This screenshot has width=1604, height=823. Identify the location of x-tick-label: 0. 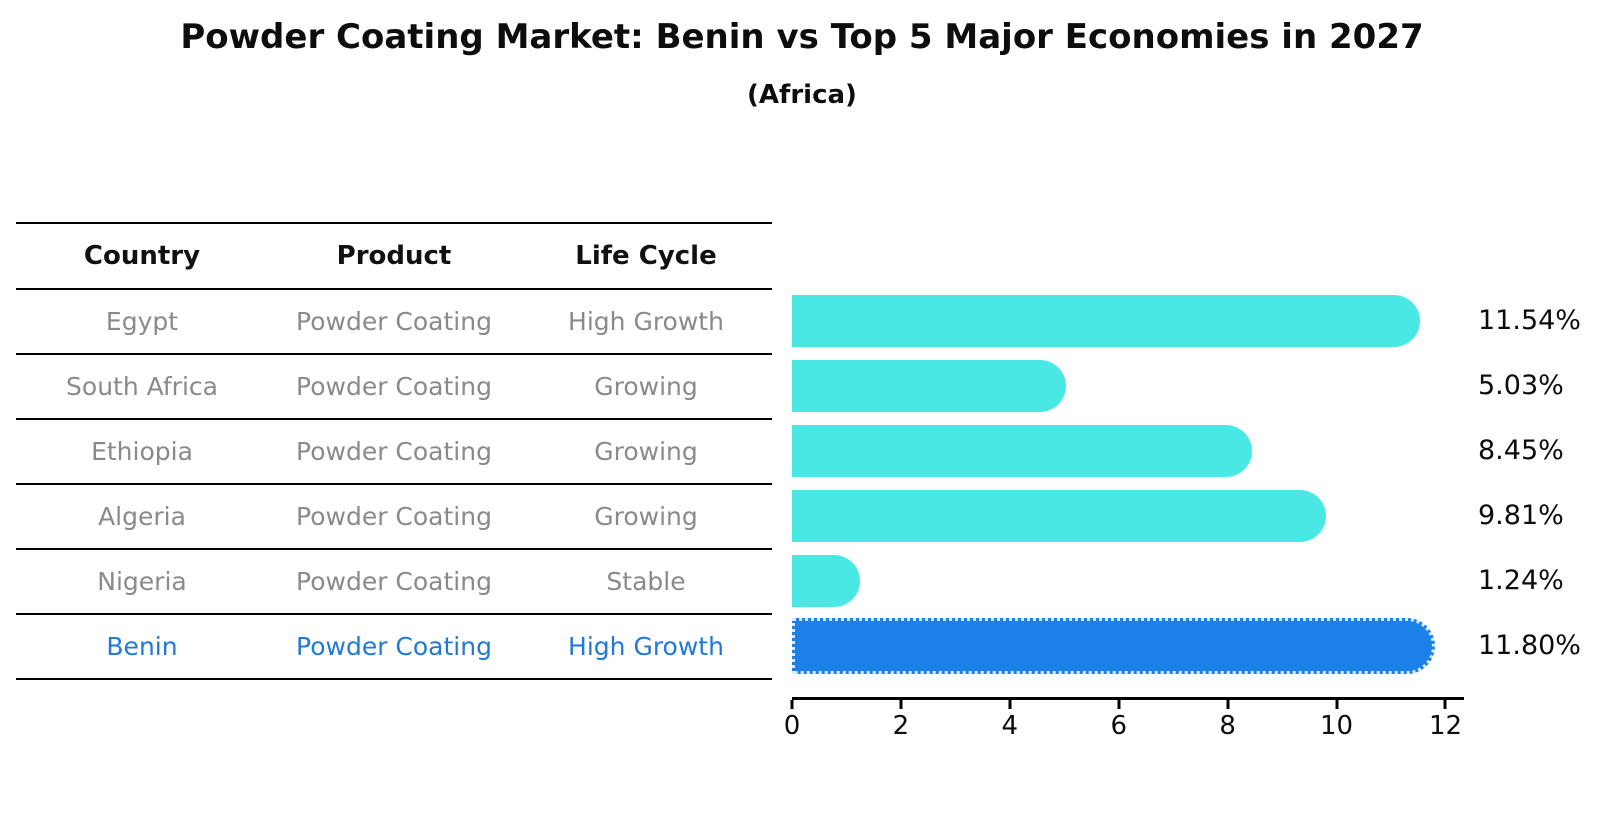
(792, 726).